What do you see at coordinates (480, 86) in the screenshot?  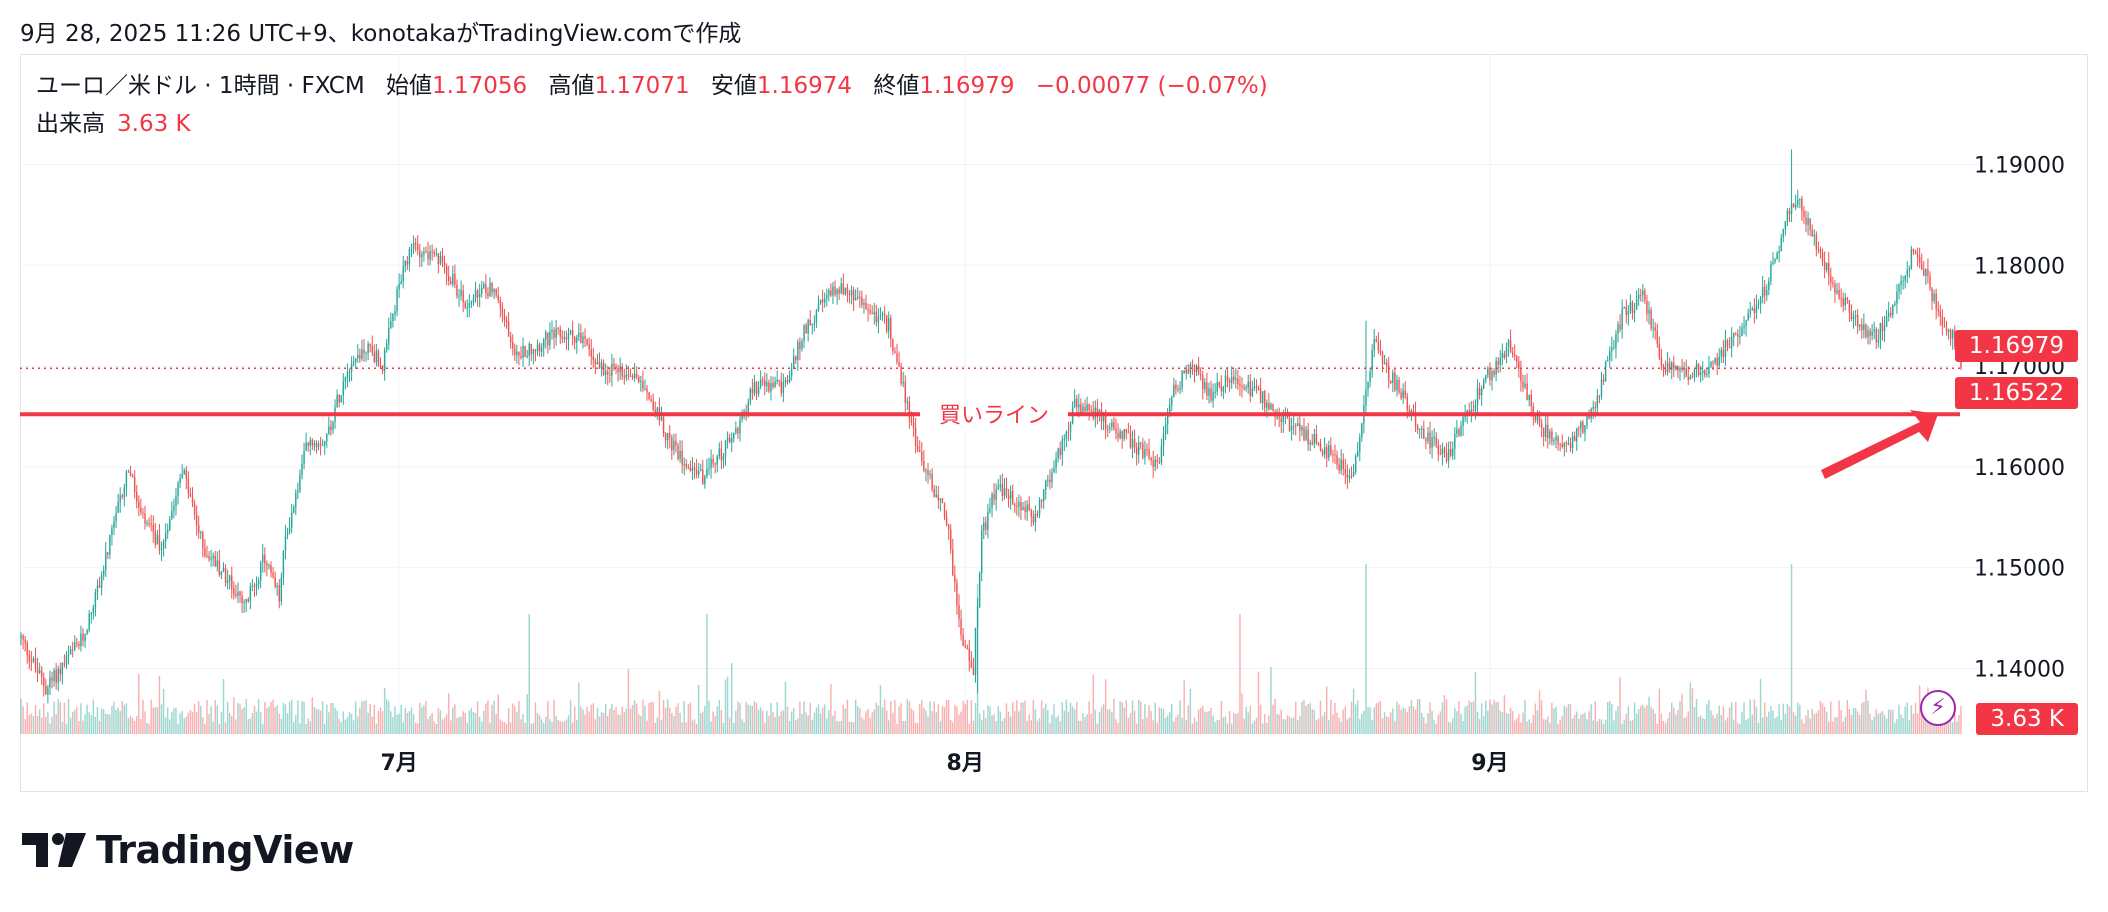 I see `open-value: 1.17056` at bounding box center [480, 86].